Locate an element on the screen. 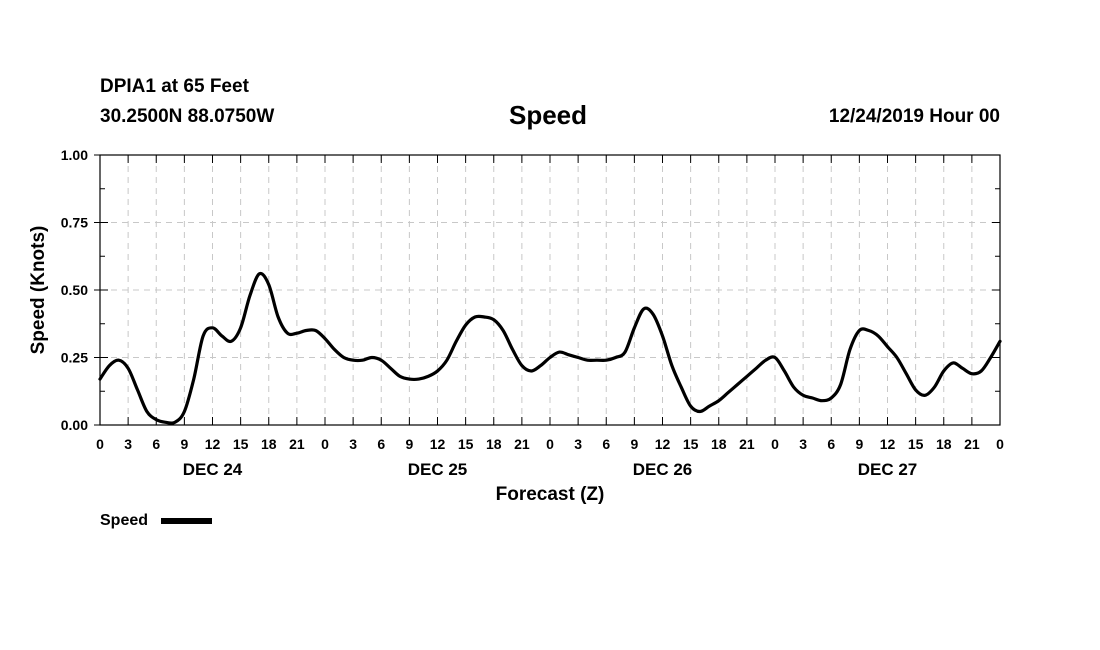 This screenshot has width=1100, height=650. y-tick-label: 0.00 is located at coordinates (74, 425).